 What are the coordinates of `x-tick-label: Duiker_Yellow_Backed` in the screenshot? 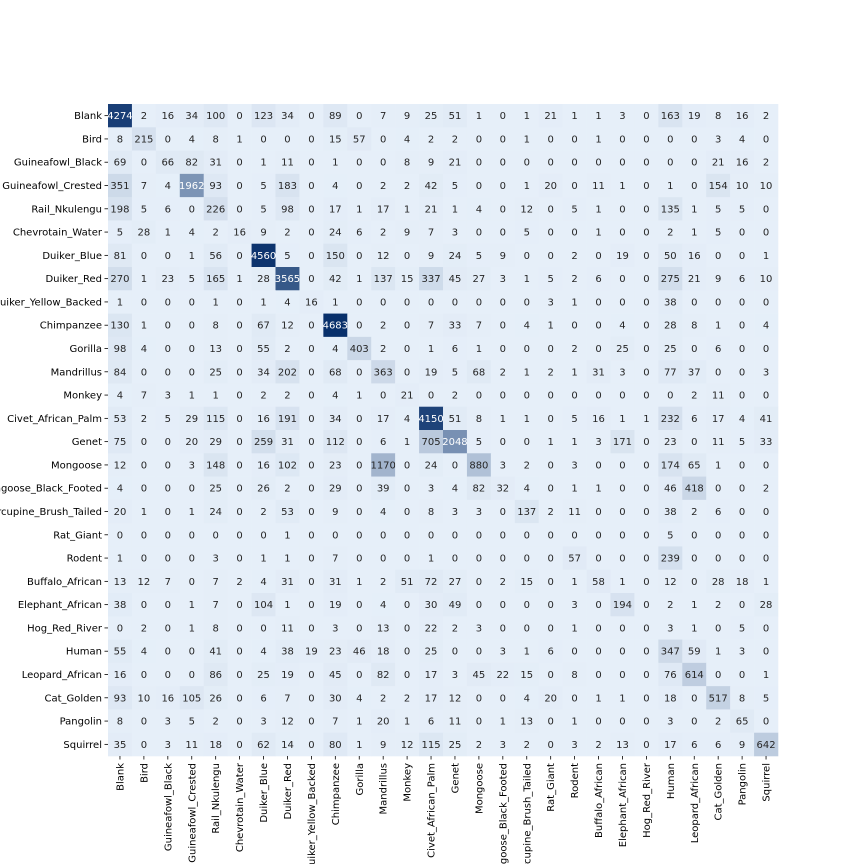 It's located at (312, 813).